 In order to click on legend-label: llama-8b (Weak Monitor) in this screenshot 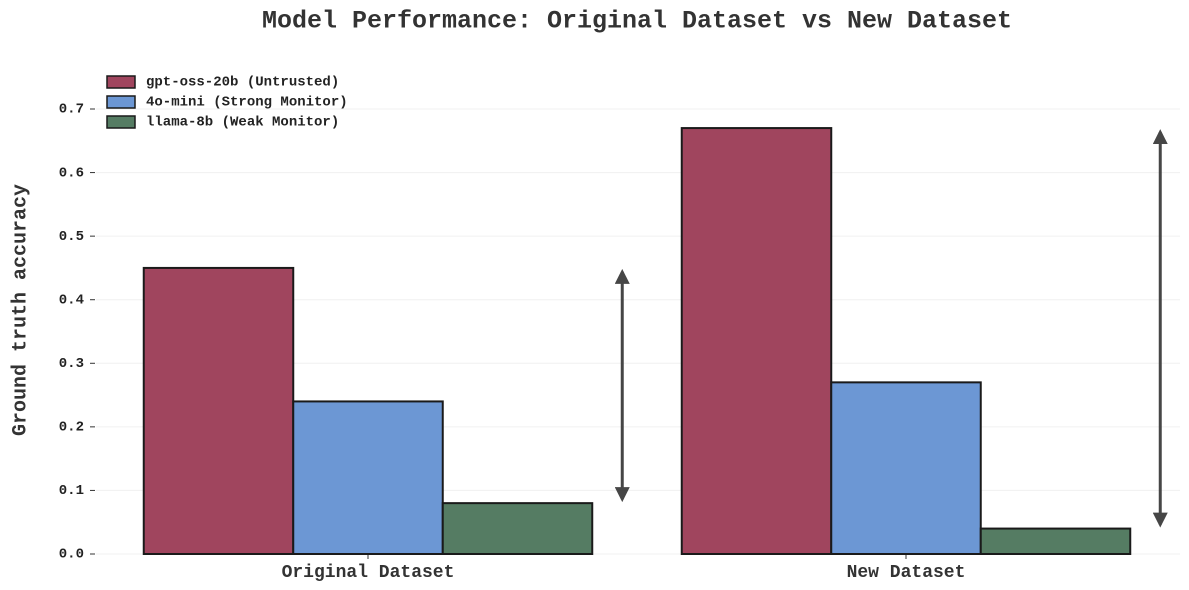, I will do `click(242, 123)`.